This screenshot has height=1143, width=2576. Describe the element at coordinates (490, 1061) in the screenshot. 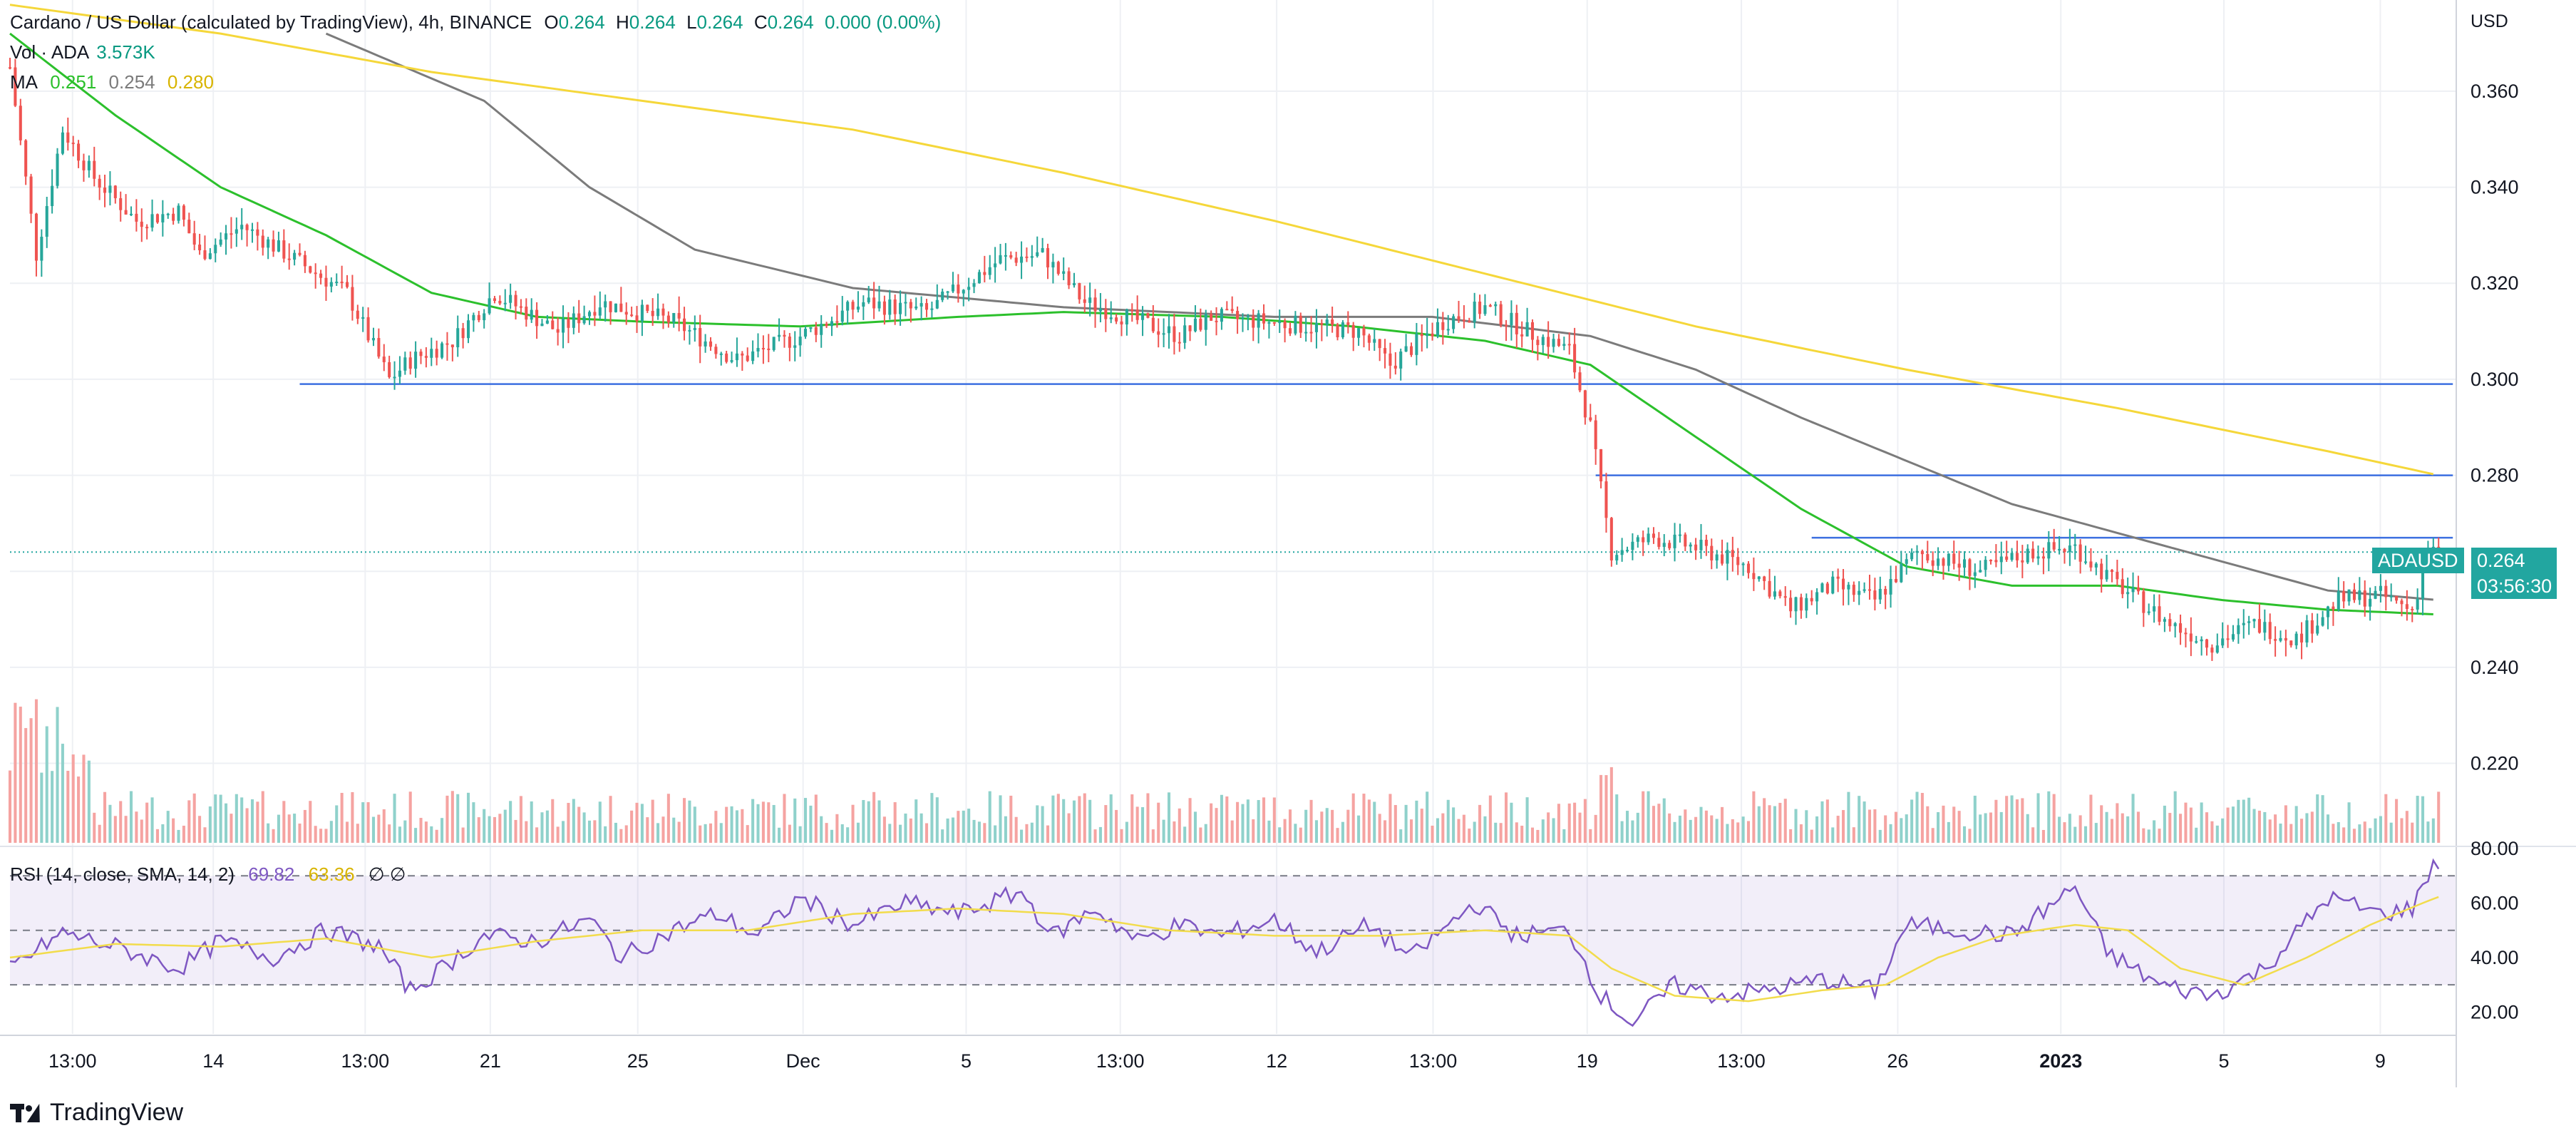

I see `time-tick-label: 21` at that location.